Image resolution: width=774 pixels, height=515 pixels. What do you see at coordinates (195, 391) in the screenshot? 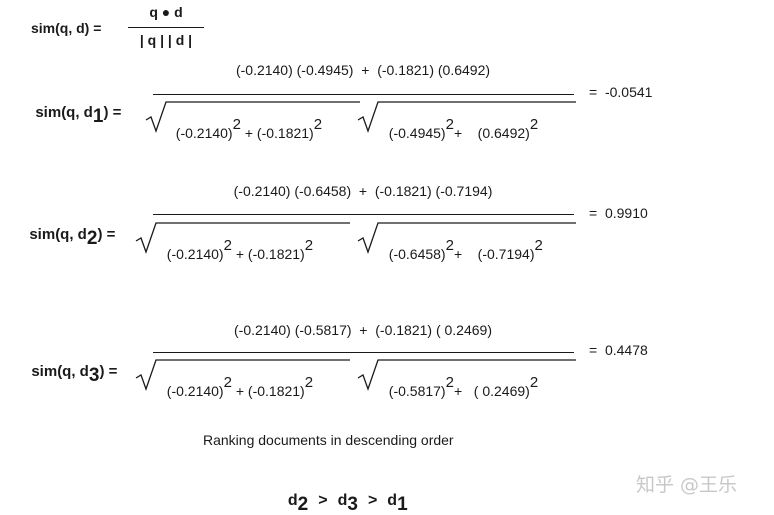
I see `eq3-den-left-a: (-0.2140)` at bounding box center [195, 391].